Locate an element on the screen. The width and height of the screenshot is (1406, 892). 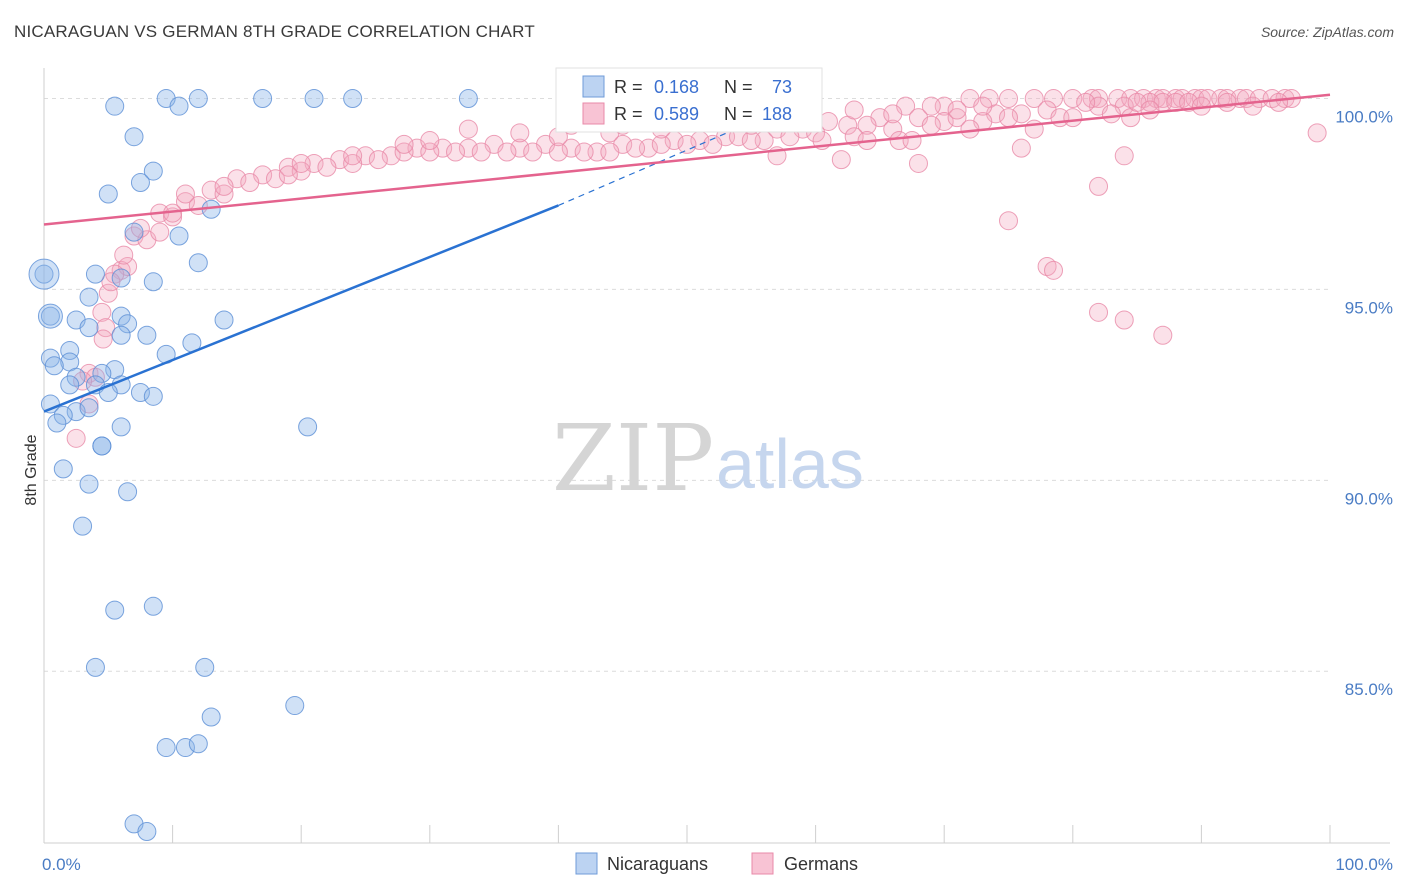
nicaraguans-n-label: N = is located at coordinates (738, 87).